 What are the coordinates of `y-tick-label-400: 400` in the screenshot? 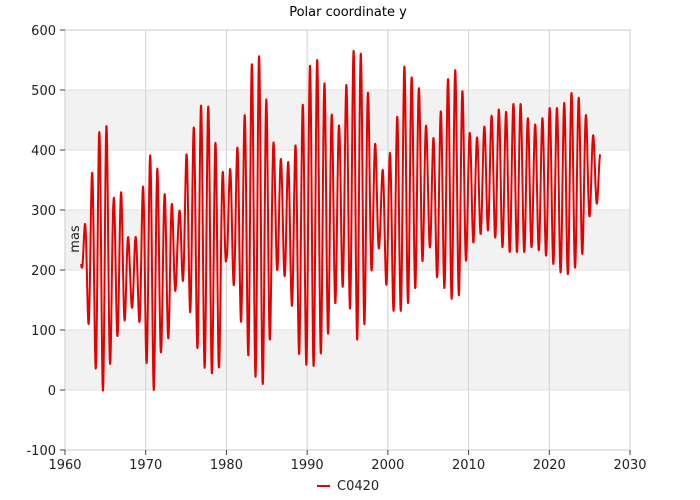 It's located at (43, 151).